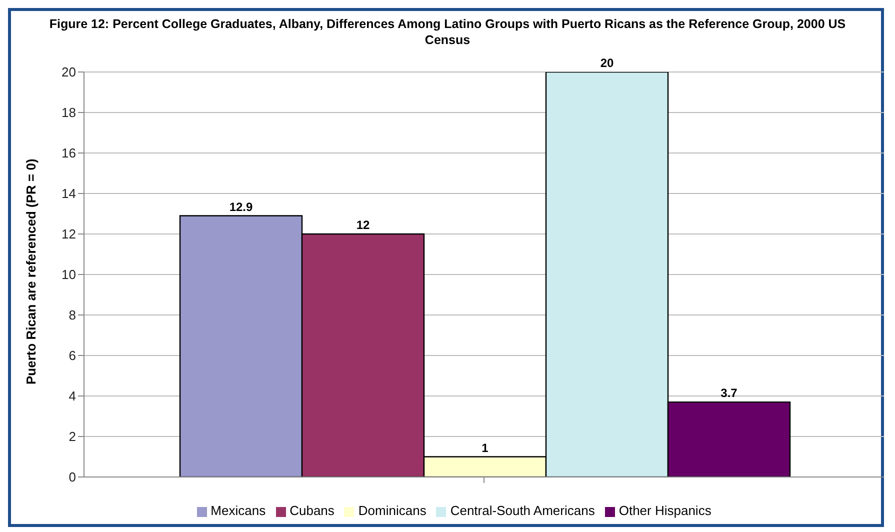  Describe the element at coordinates (72, 315) in the screenshot. I see `y-tick-label: 8` at that location.